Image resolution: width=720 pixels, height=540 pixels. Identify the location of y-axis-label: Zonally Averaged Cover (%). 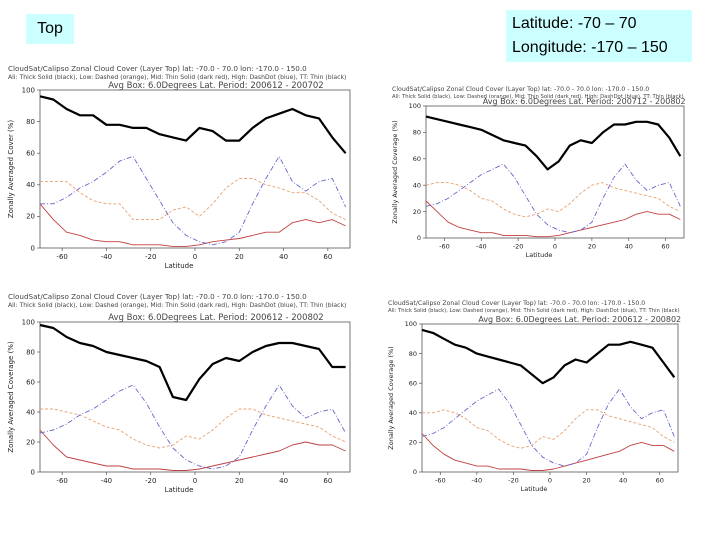
(11, 169).